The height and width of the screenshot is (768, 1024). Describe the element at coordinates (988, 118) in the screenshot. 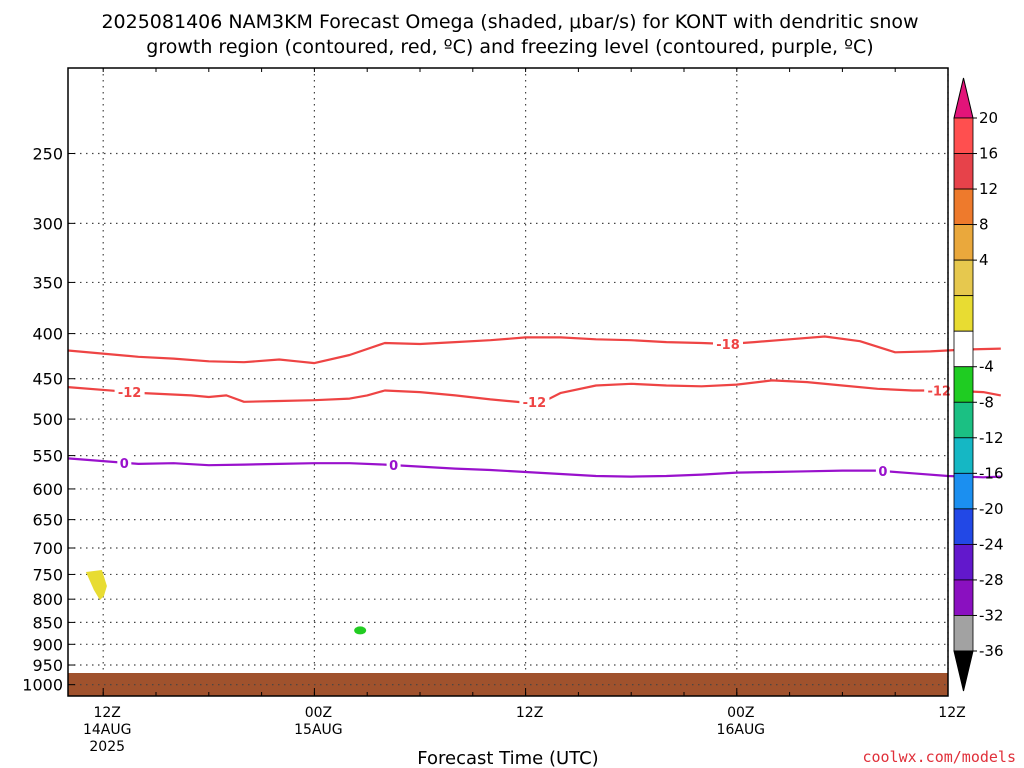

I see `colorbar-label: 20` at that location.